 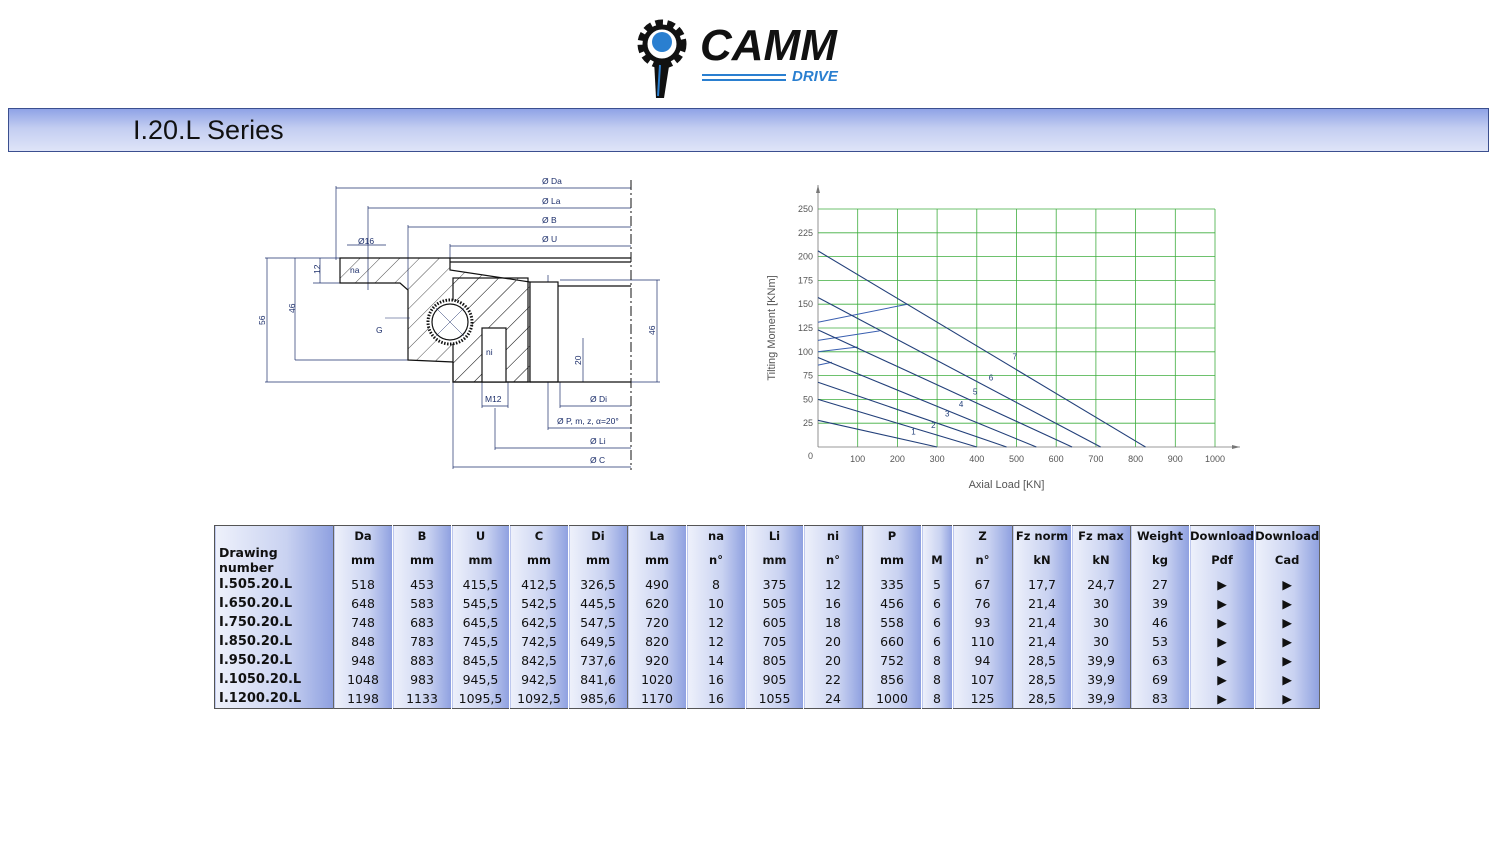 I want to click on x-tick-label: 800, so click(x=1135, y=459).